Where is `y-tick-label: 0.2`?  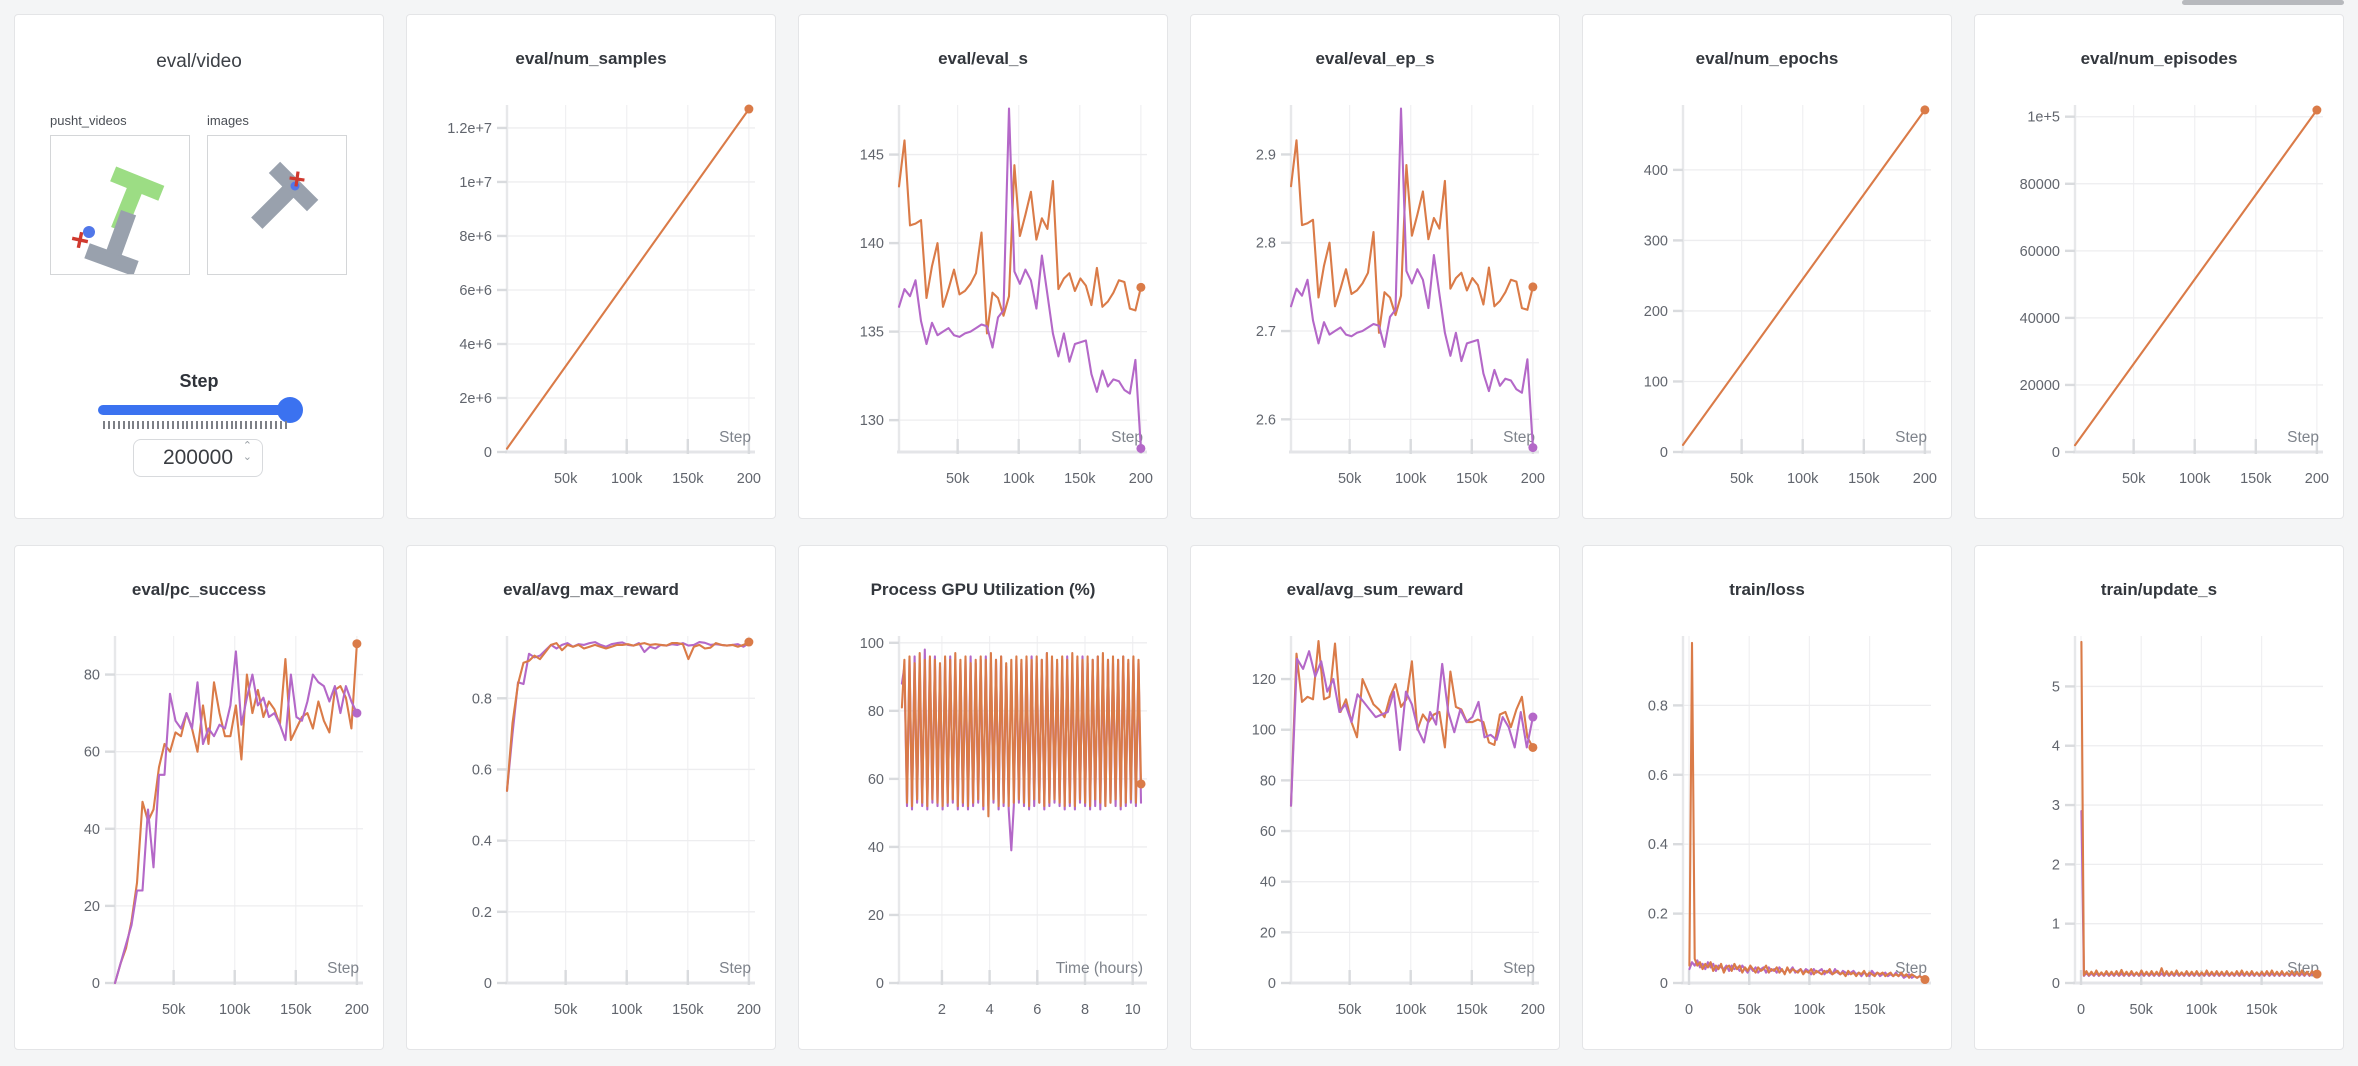
y-tick-label: 0.2 is located at coordinates (1658, 915).